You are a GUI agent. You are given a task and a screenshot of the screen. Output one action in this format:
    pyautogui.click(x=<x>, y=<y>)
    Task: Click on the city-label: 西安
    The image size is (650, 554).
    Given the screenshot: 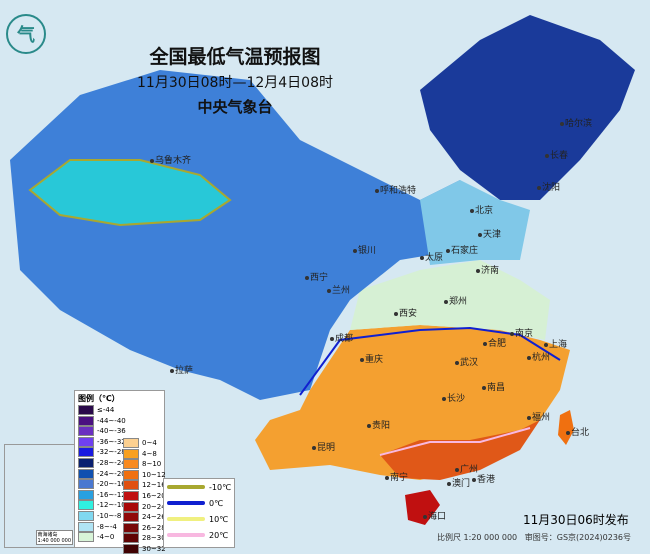 What is the action you would take?
    pyautogui.click(x=405, y=312)
    